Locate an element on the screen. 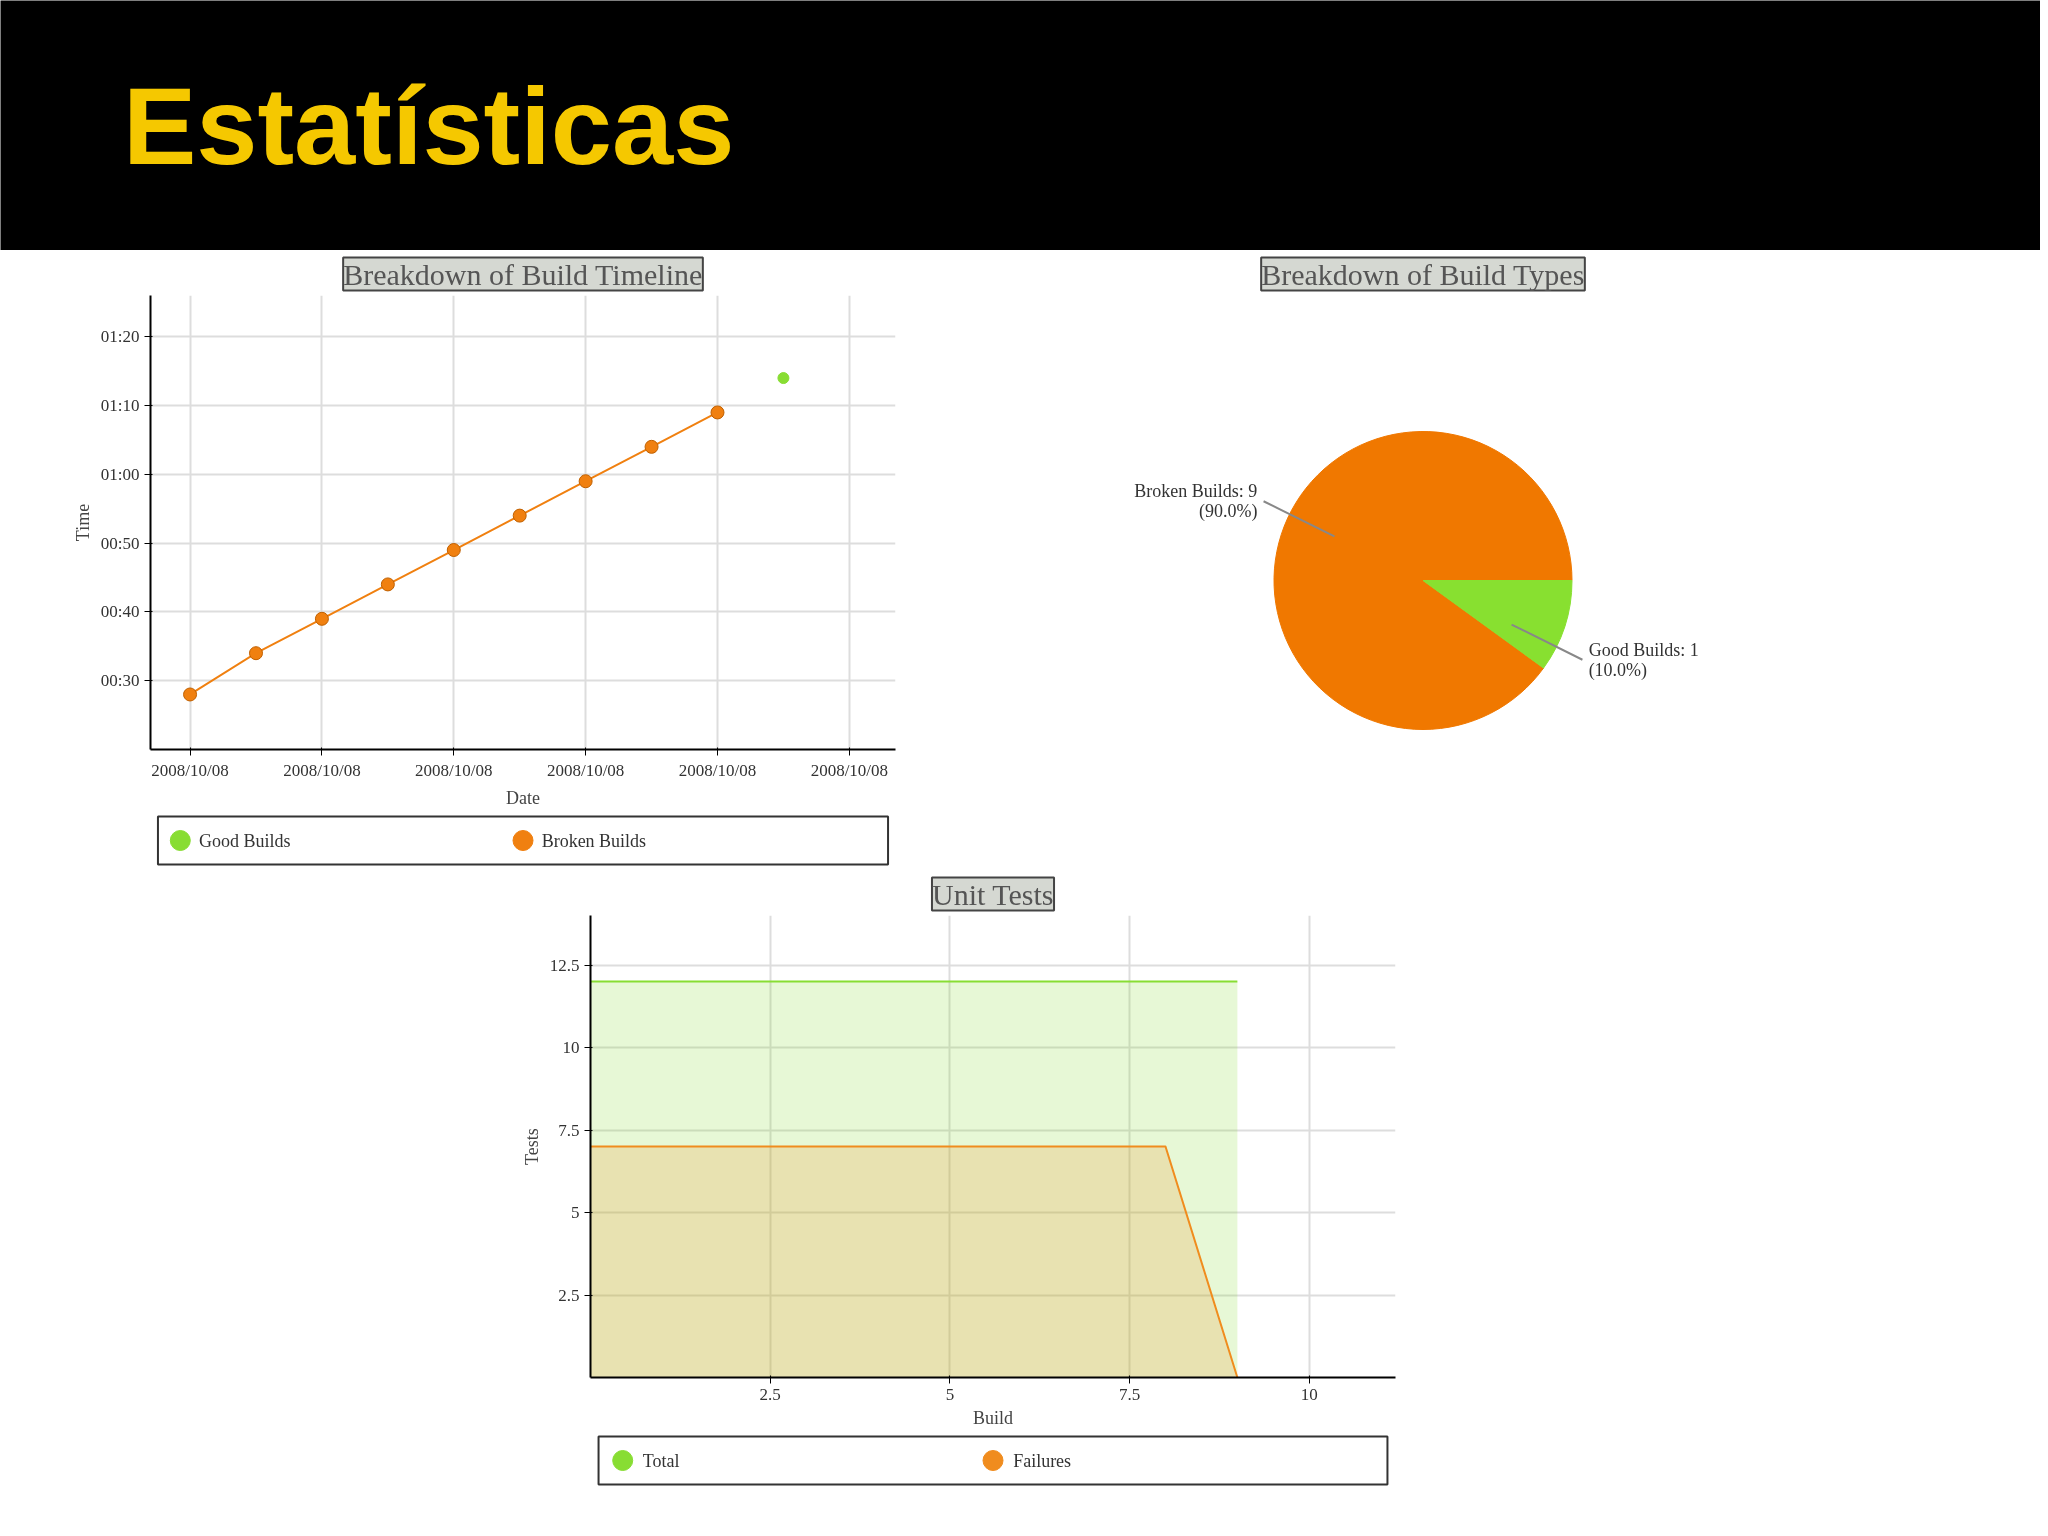  x-axis-title: Date is located at coordinates (523, 797).